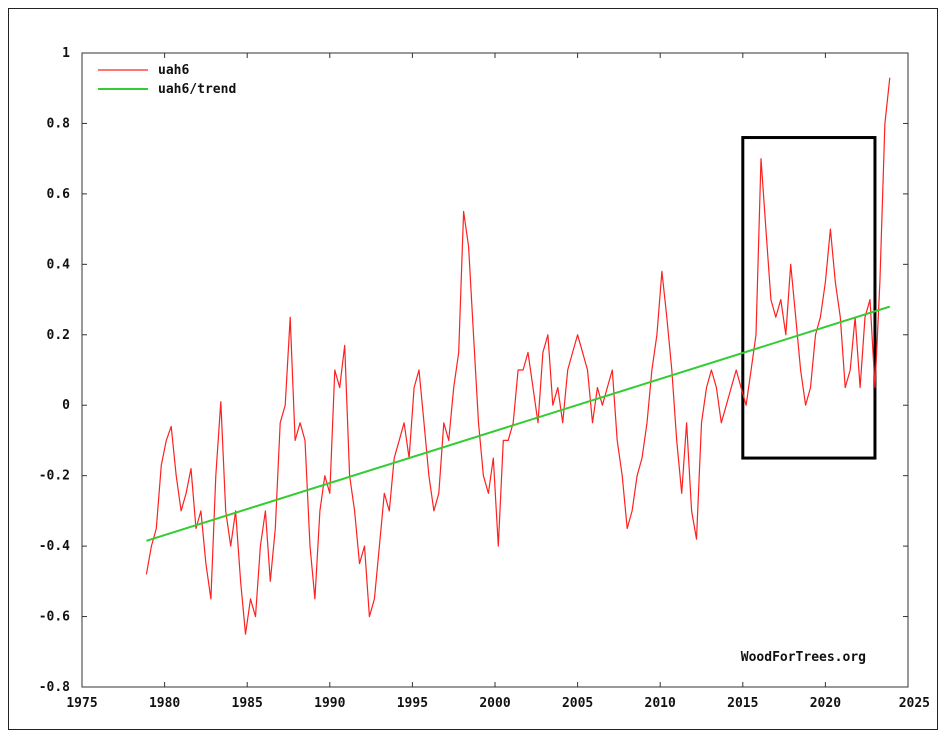 The height and width of the screenshot is (739, 950). Describe the element at coordinates (167, 80) in the screenshot. I see `legend: uah6 uah6/trend` at that location.